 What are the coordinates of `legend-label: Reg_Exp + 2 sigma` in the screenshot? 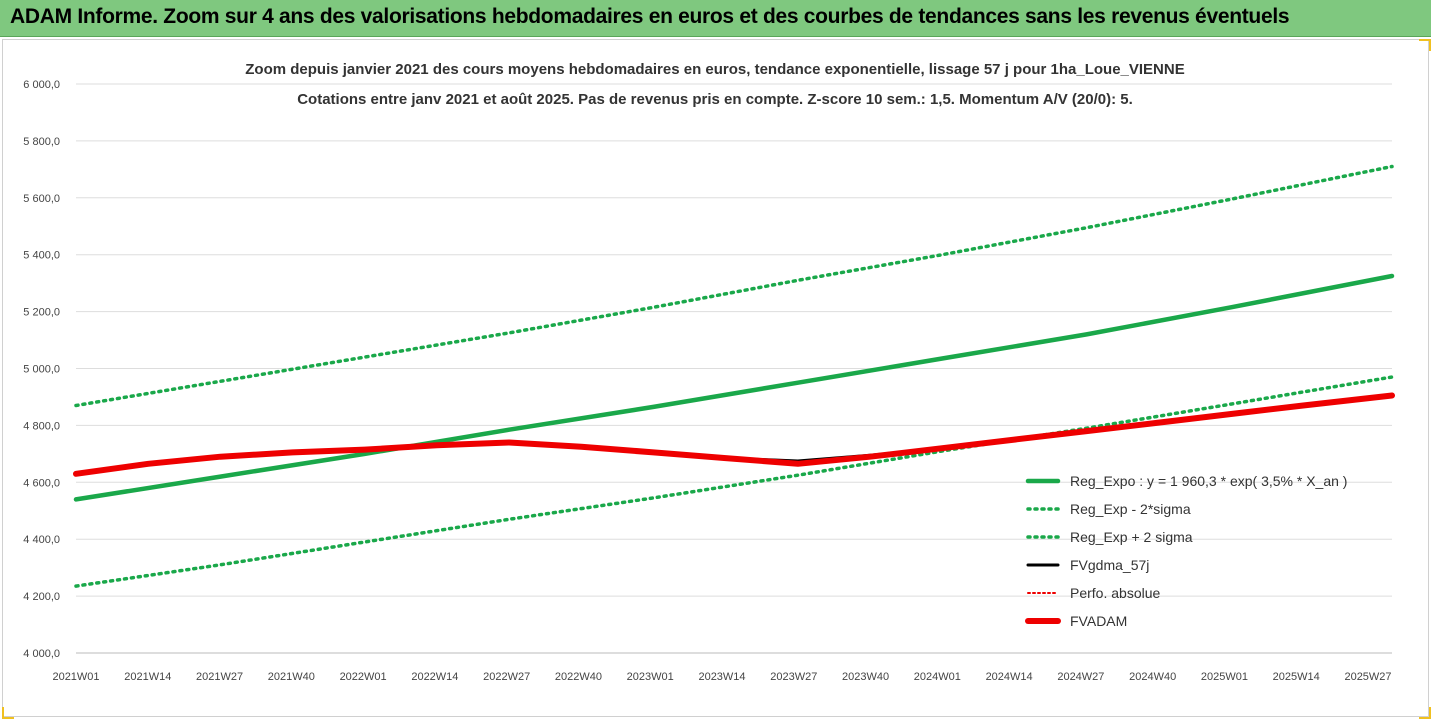 It's located at (1131, 537).